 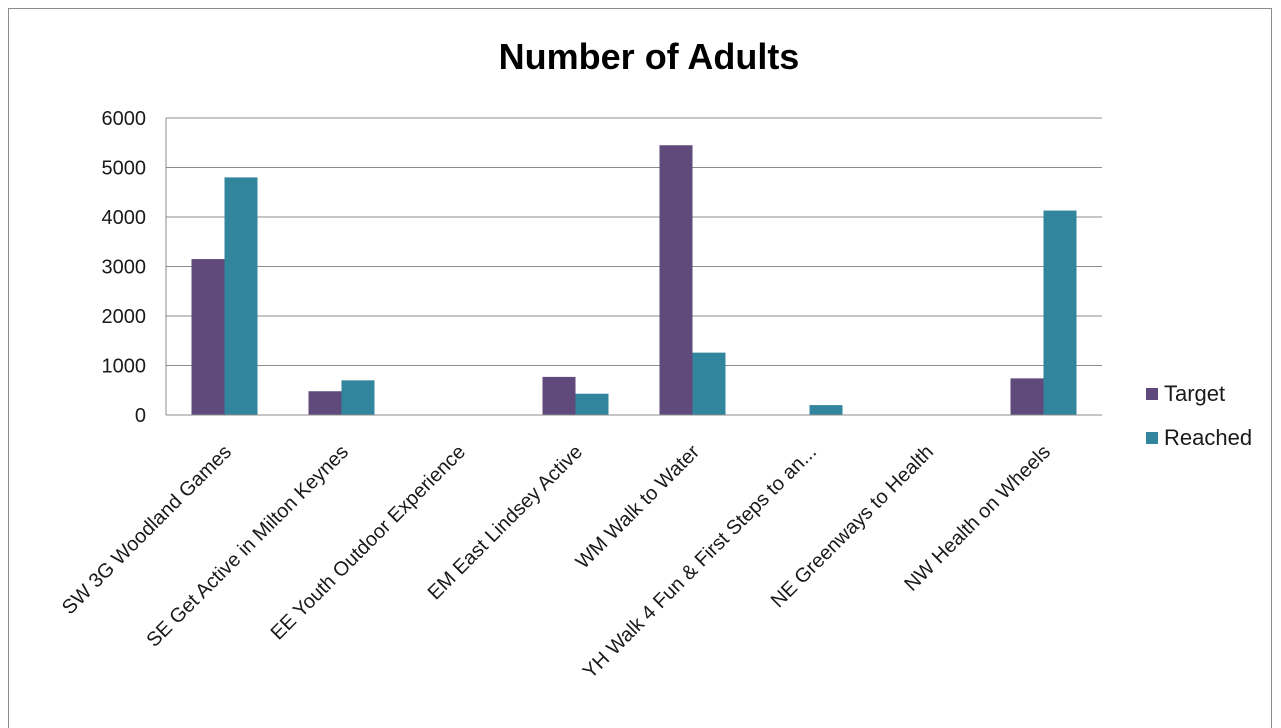 What do you see at coordinates (124, 317) in the screenshot?
I see `y-tick-label: 2000` at bounding box center [124, 317].